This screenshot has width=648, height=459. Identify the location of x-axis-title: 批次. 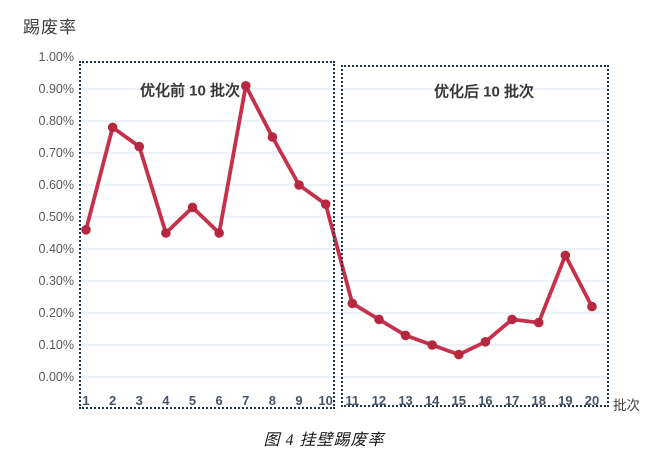
(626, 405).